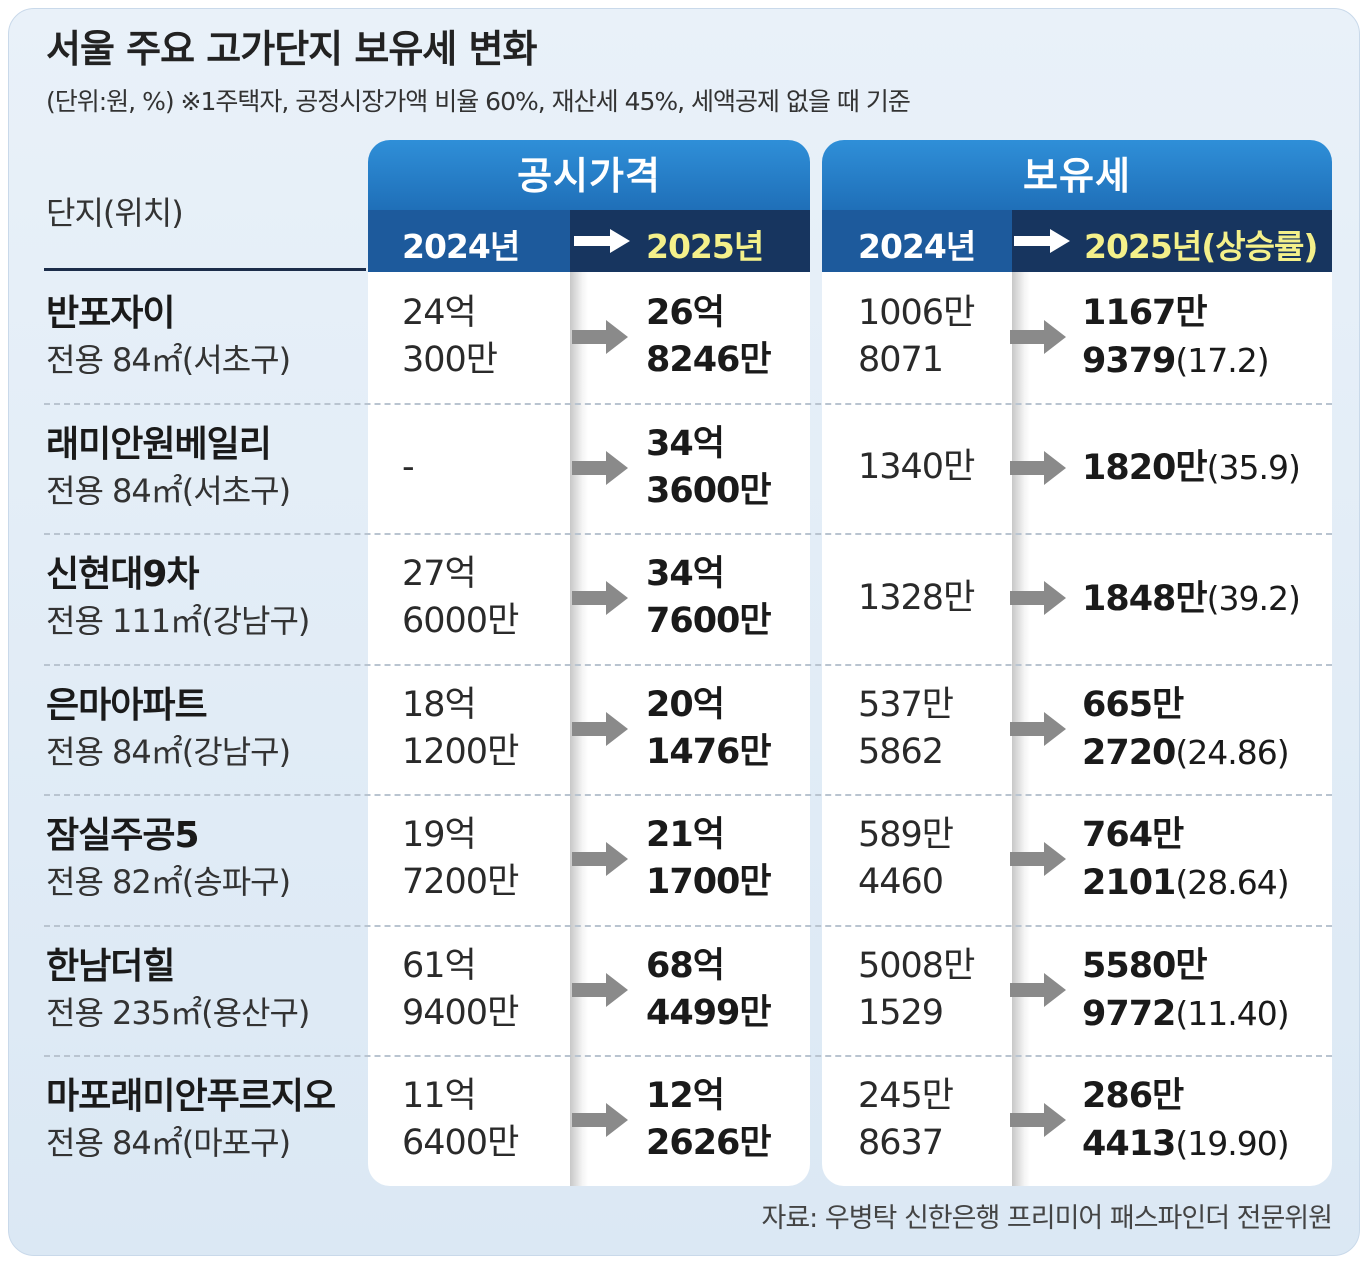  What do you see at coordinates (709, 729) in the screenshot?
I see `price-2025-cell: 20억 1476만` at bounding box center [709, 729].